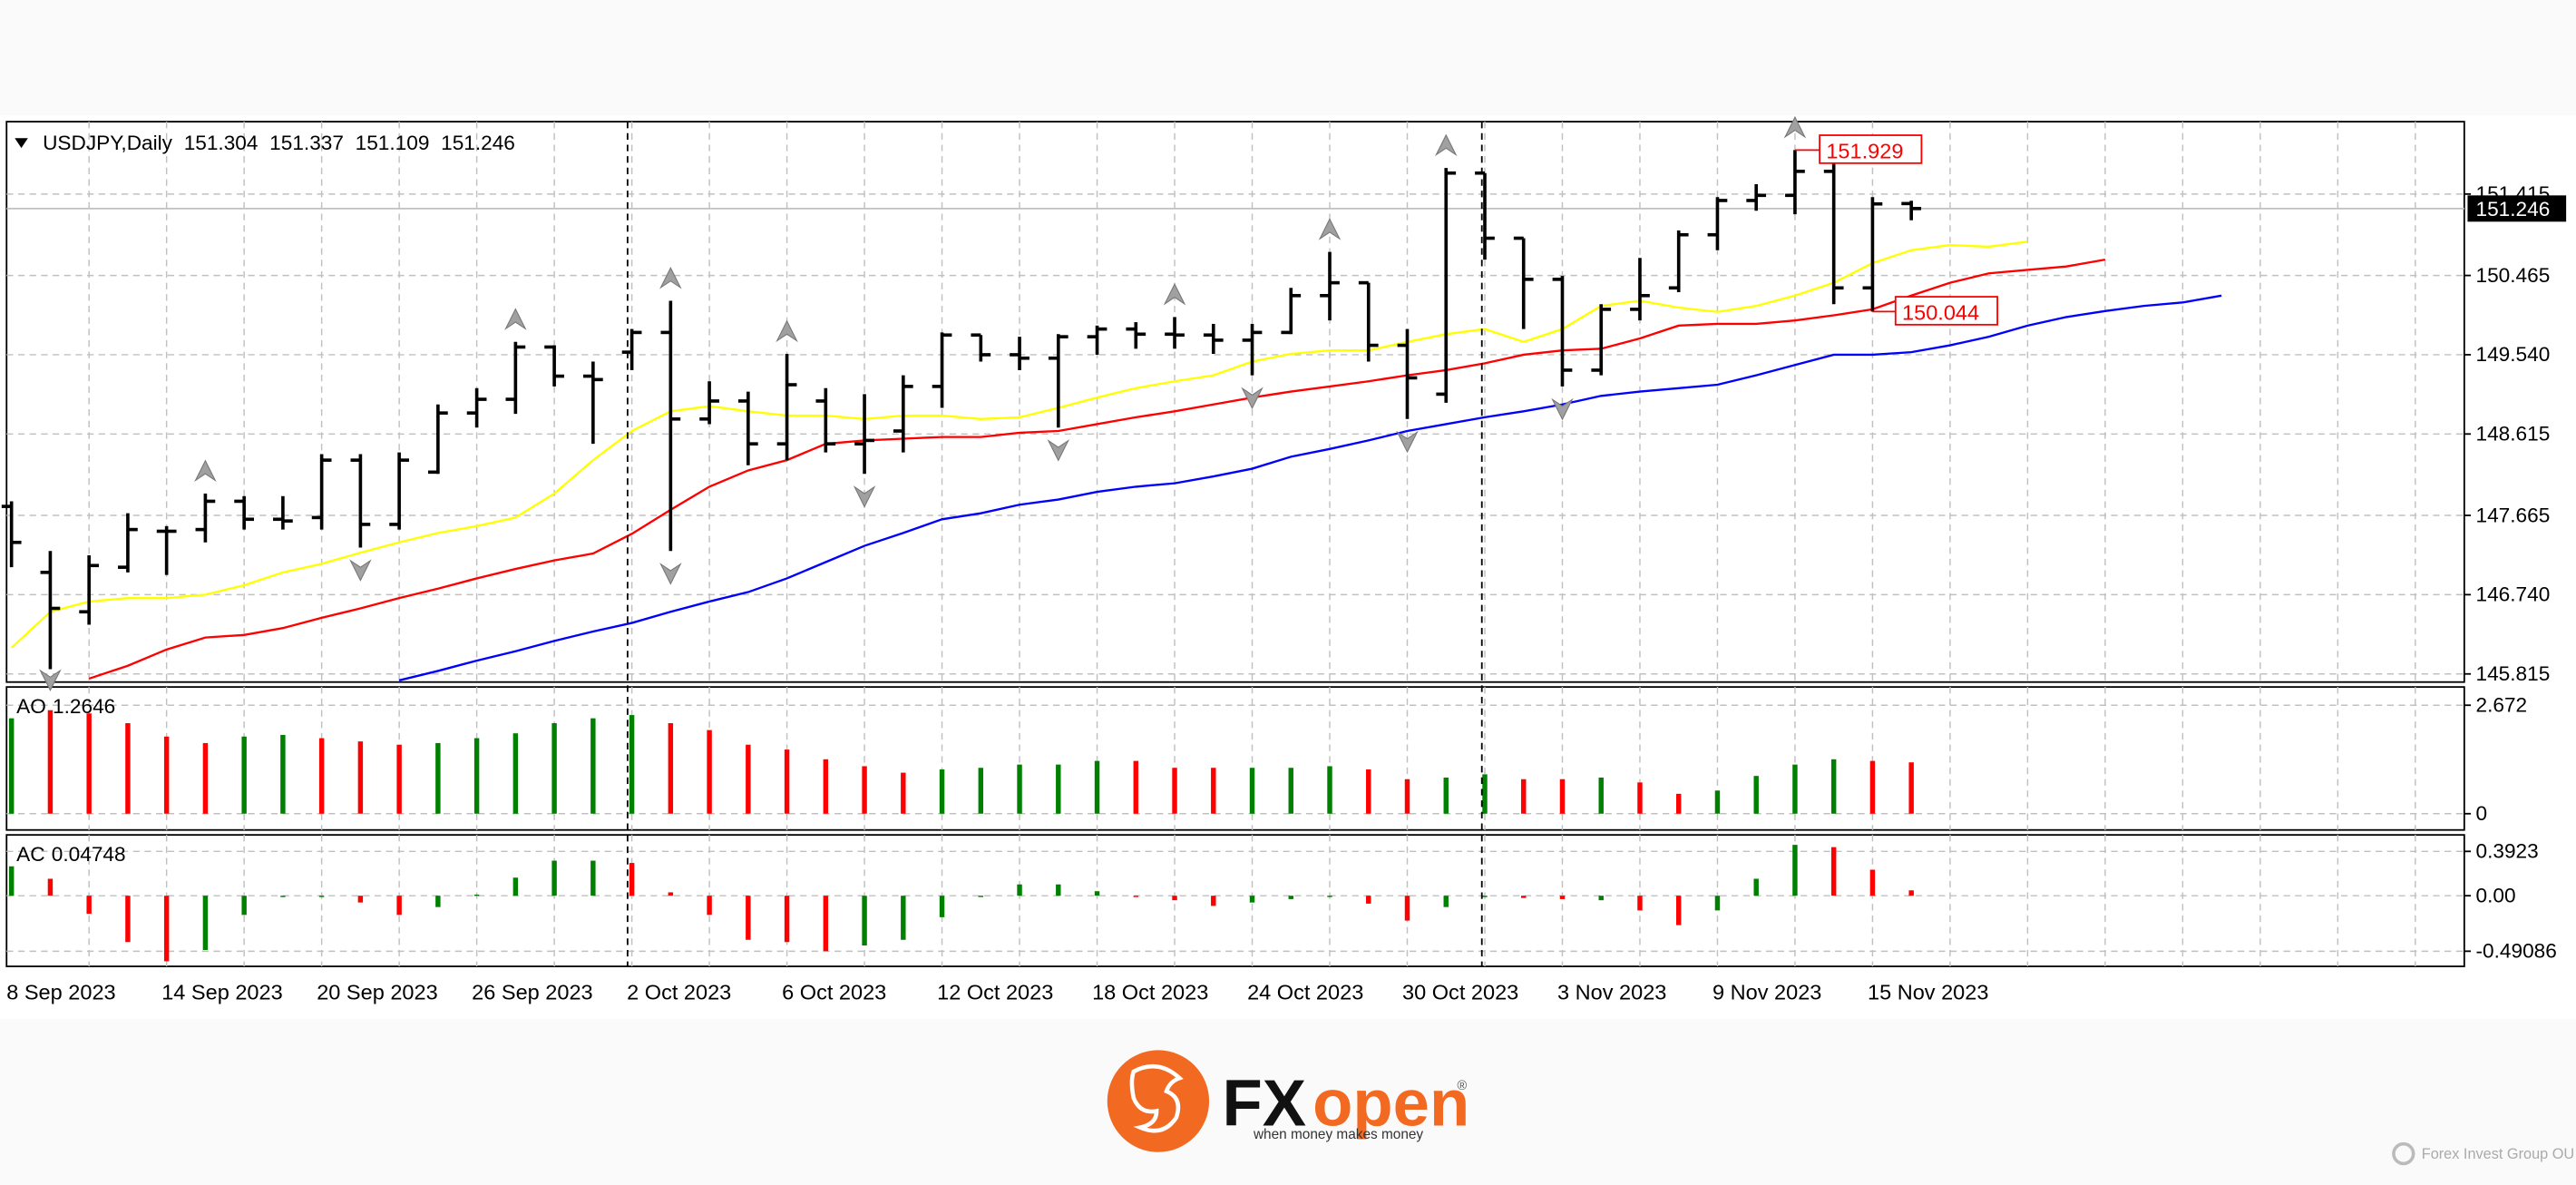 This screenshot has width=2576, height=1185. Describe the element at coordinates (2513, 673) in the screenshot. I see `y-tick-label: 145.815` at that location.